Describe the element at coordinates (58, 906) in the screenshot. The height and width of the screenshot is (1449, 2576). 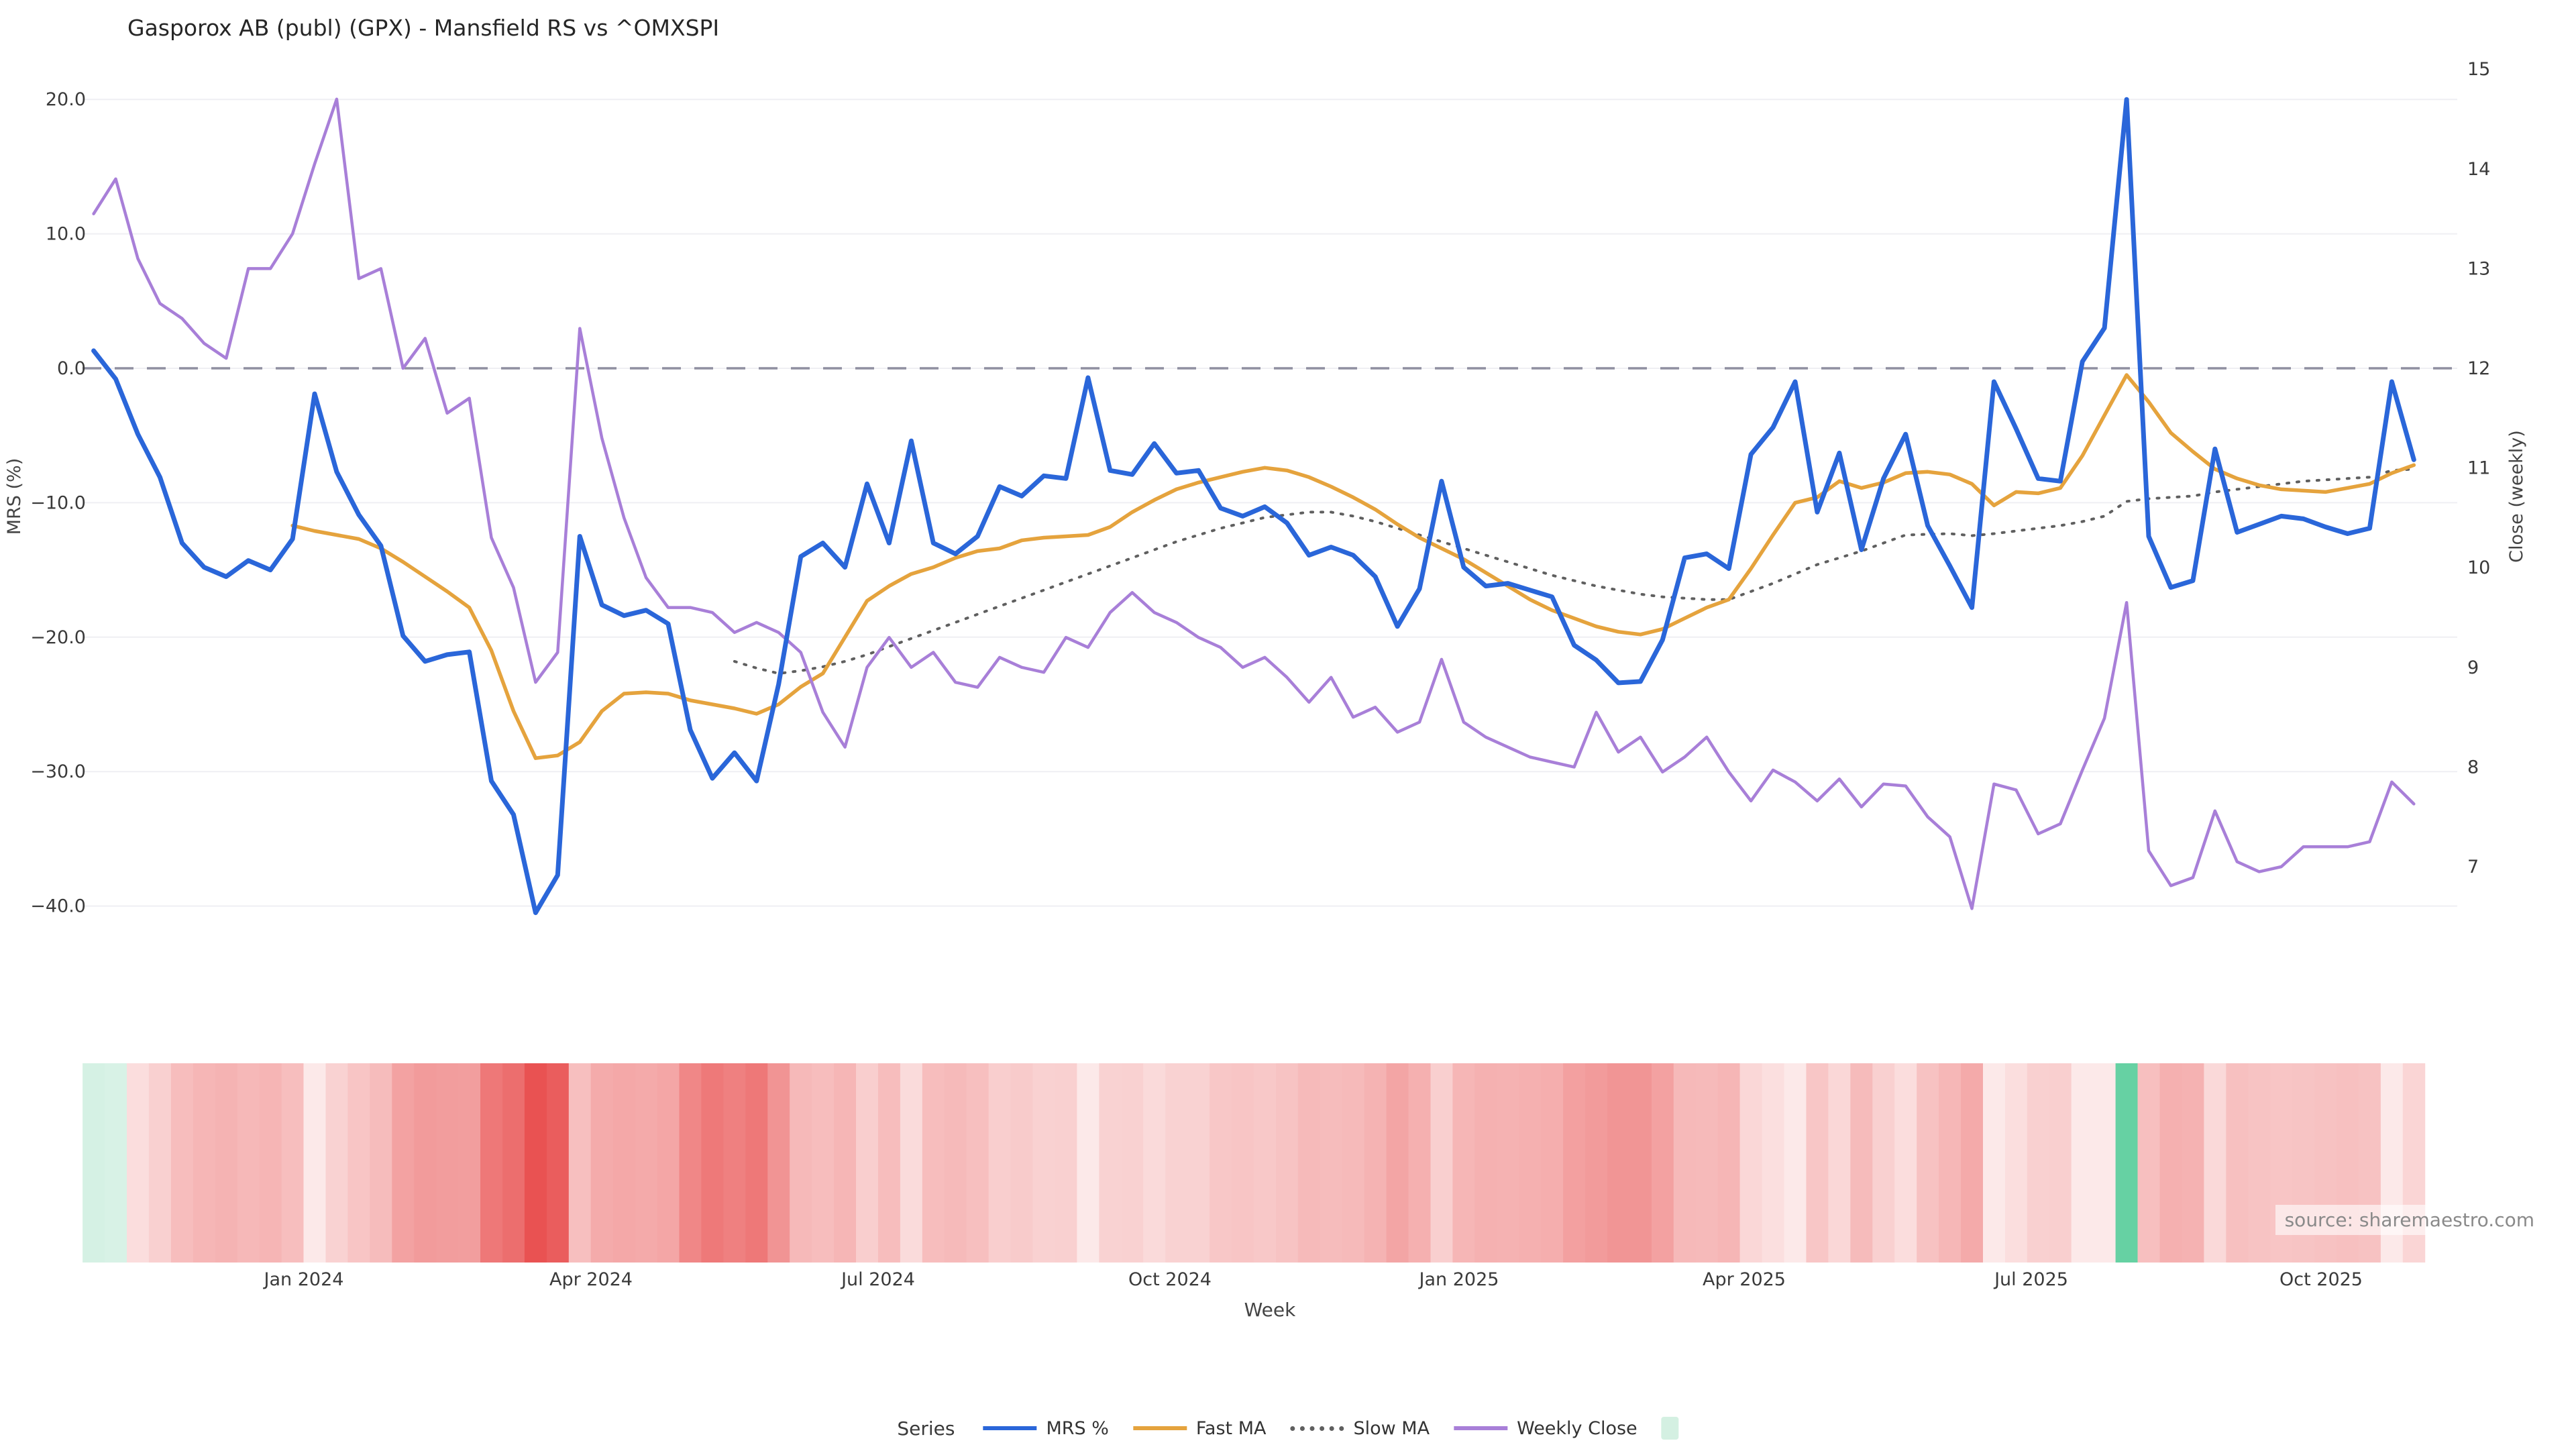
I see `svg-text: −40.0` at that location.